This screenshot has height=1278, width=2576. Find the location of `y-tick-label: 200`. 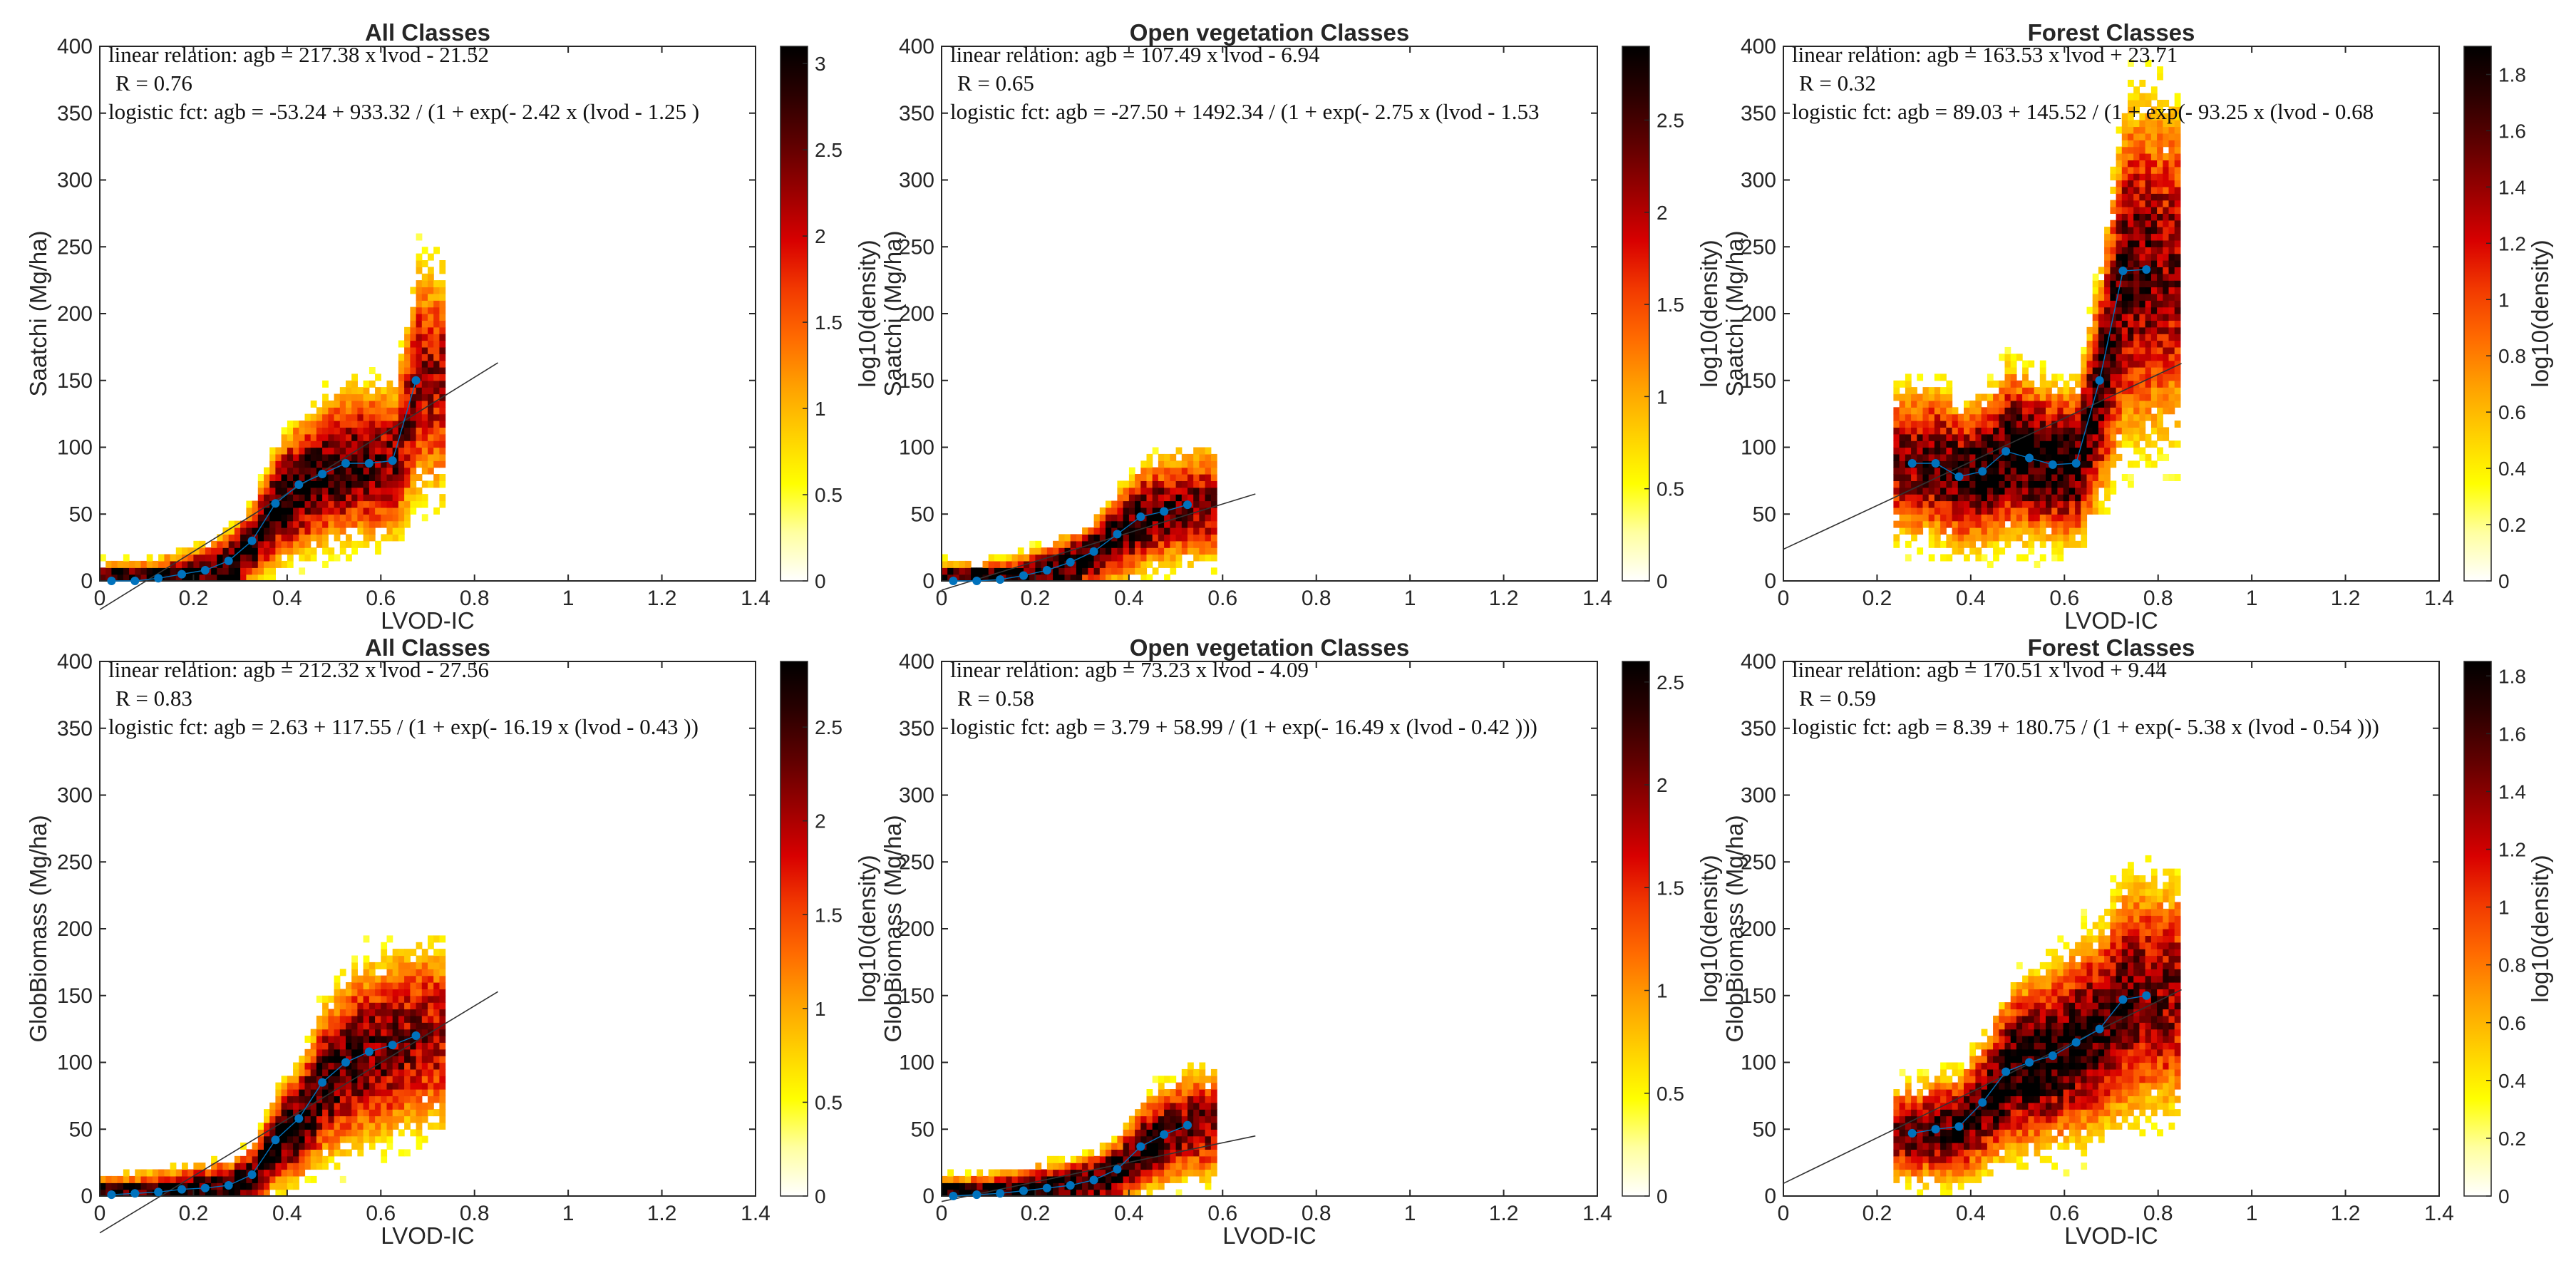

y-tick-label: 200 is located at coordinates (916, 929).